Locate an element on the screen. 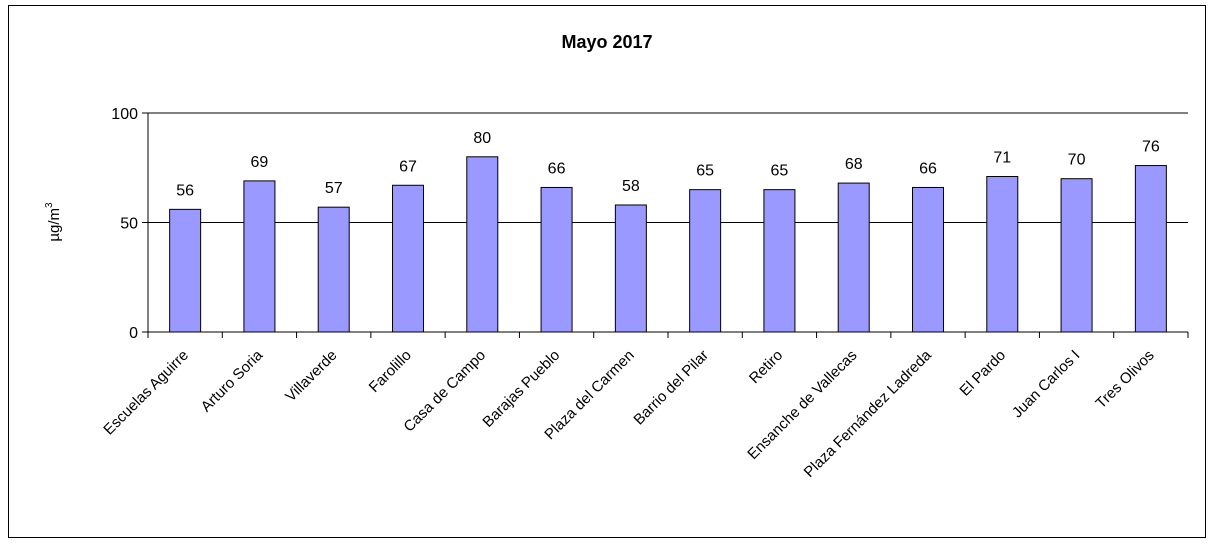  data-label: 67 is located at coordinates (408, 166).